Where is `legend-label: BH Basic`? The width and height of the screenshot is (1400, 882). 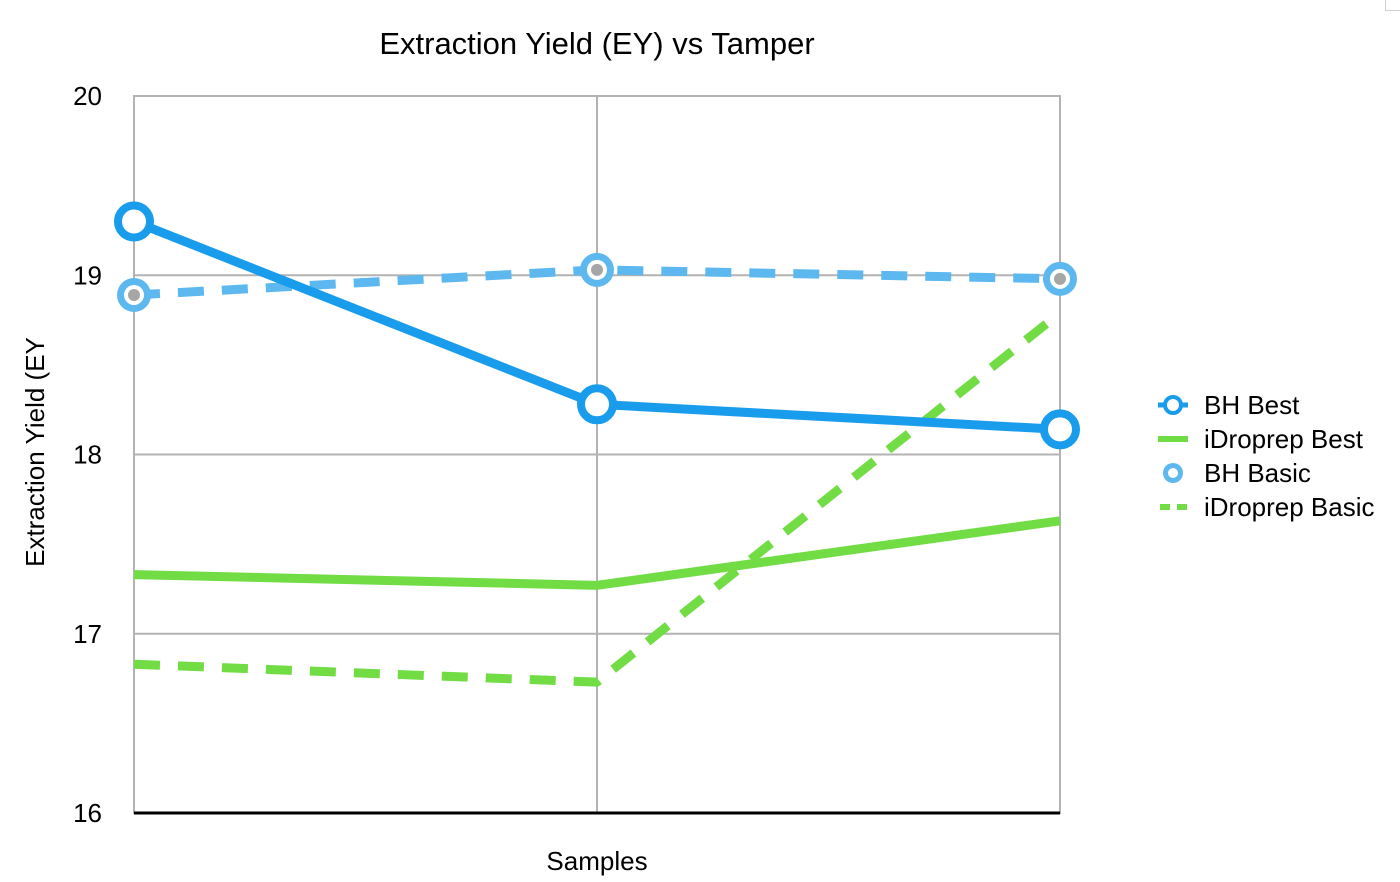 legend-label: BH Basic is located at coordinates (1257, 473).